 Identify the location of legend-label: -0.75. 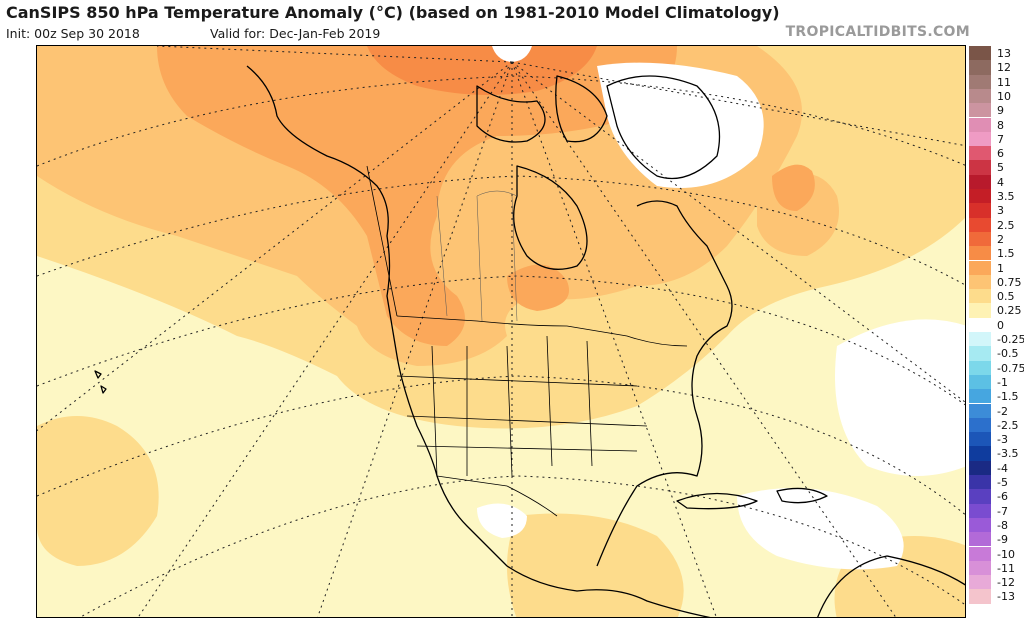
(1010, 368).